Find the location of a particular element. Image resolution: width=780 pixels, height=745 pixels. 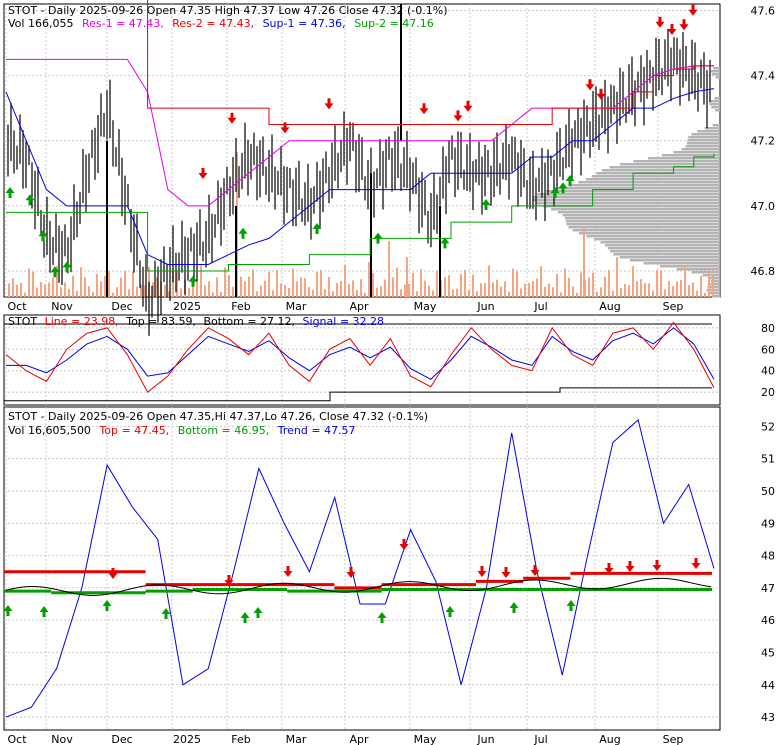

y-tick-label: 46 is located at coordinates (768, 620).